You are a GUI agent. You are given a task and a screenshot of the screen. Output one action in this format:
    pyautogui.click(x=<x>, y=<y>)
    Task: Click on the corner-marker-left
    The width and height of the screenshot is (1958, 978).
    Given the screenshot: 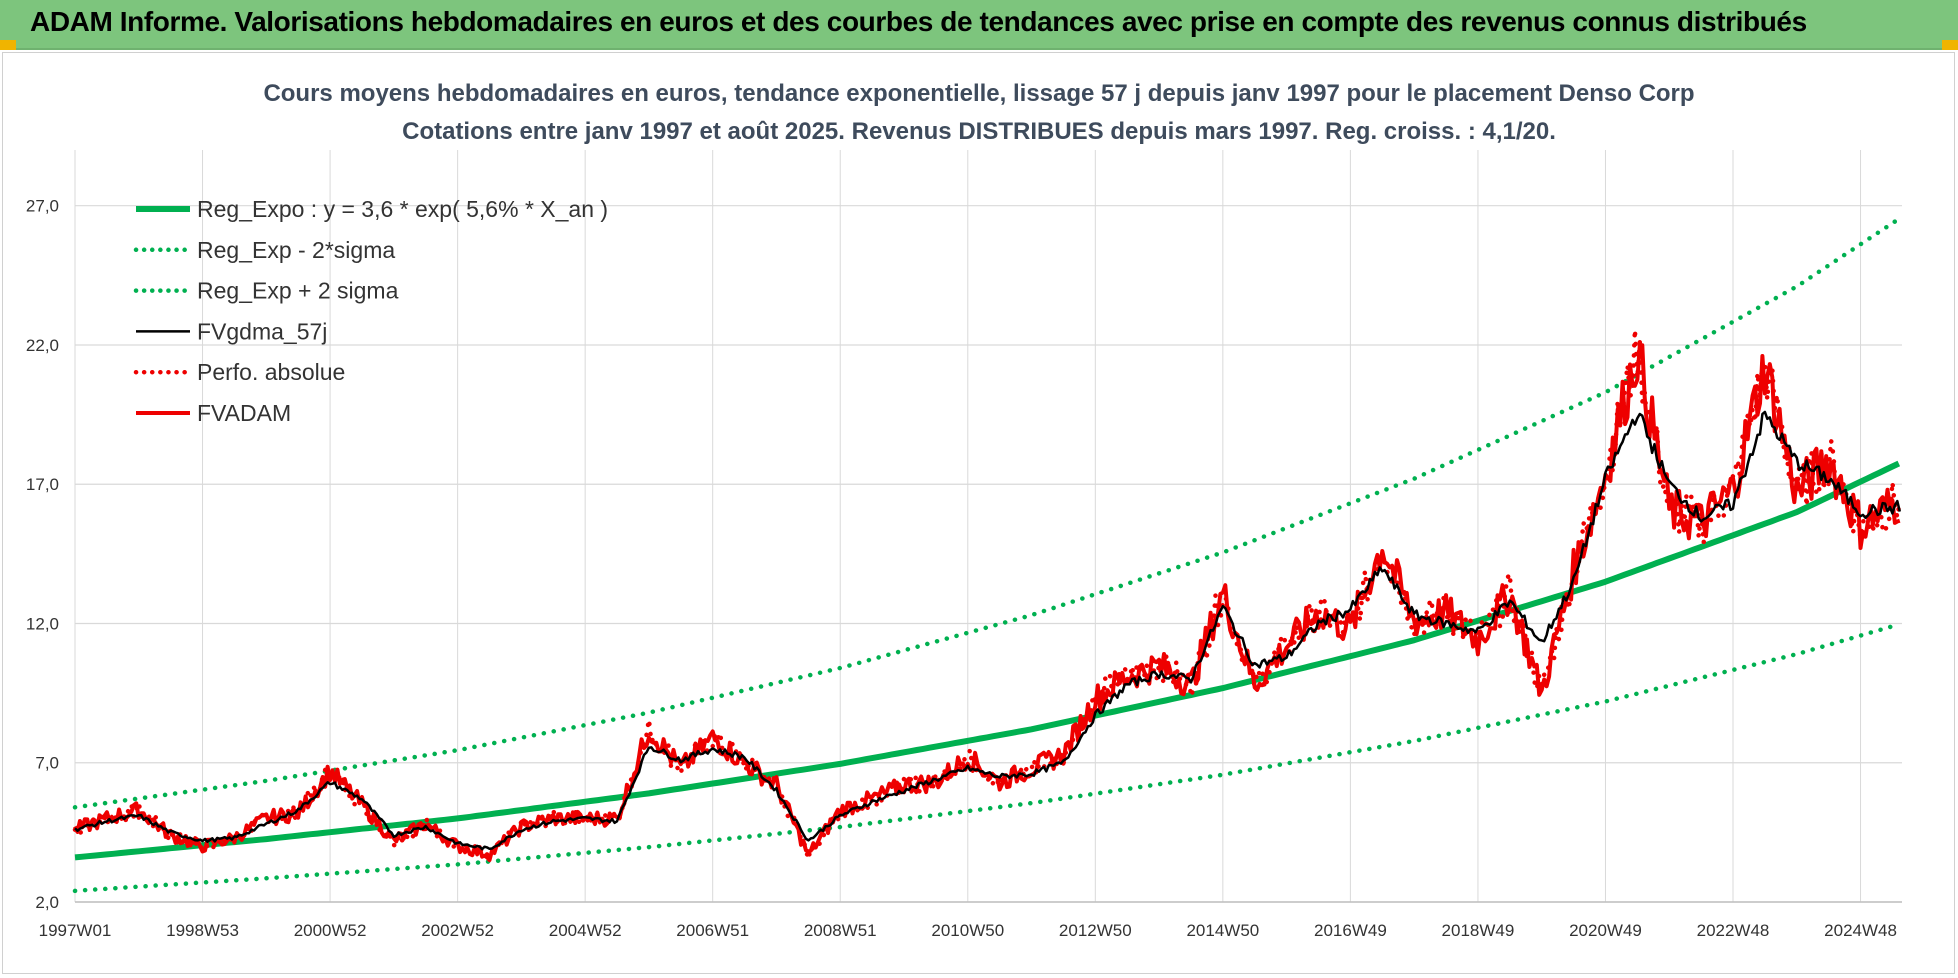 What is the action you would take?
    pyautogui.click(x=8, y=45)
    